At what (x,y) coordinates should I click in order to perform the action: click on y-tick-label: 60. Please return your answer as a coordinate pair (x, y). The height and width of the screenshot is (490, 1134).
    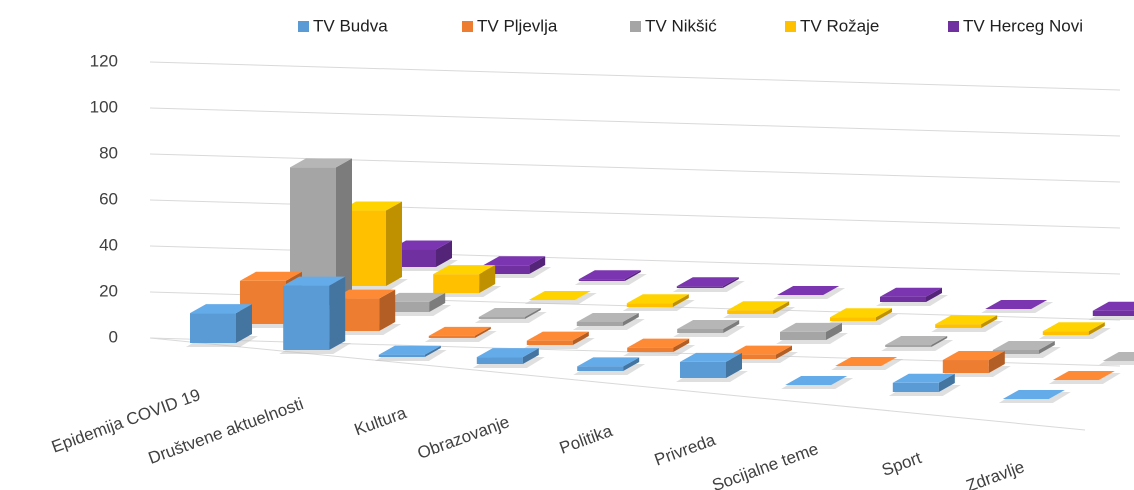
    Looking at the image, I should click on (108, 198).